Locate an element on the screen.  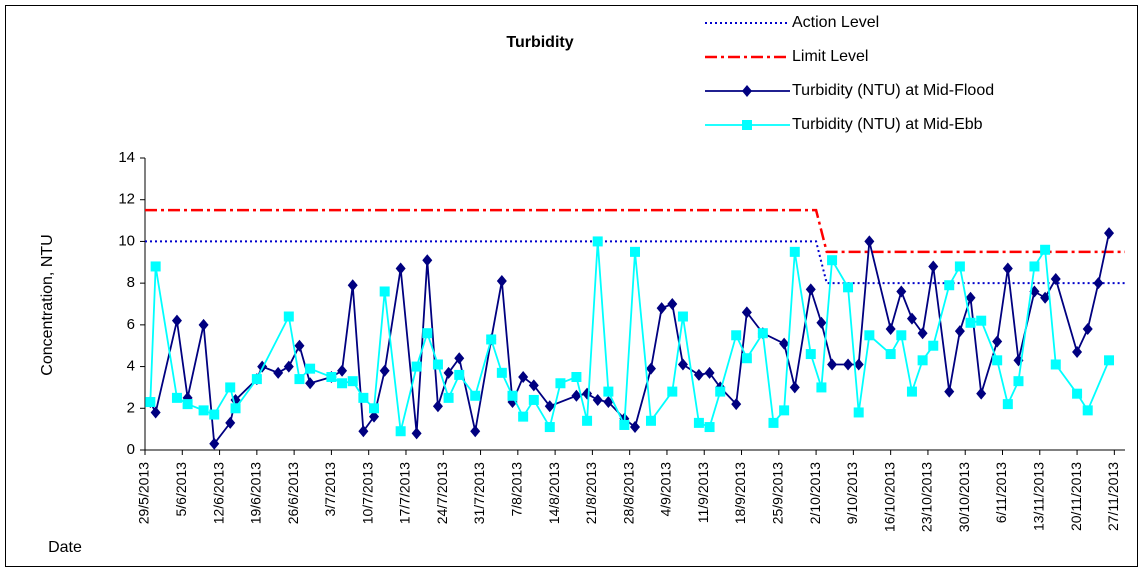
chart-title: Turbidity is located at coordinates (539, 42).